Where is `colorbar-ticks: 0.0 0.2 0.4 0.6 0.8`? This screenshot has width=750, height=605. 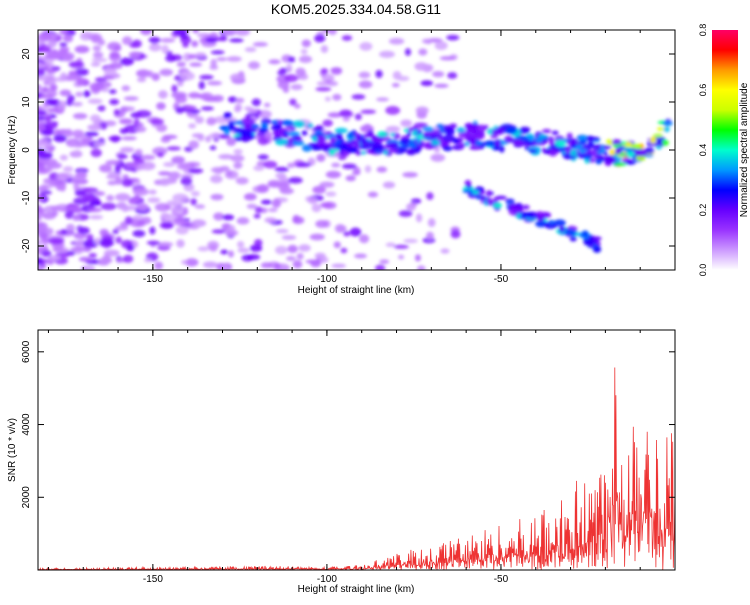
colorbar-ticks: 0.0 0.2 0.4 0.6 0.8 is located at coordinates (703, 150).